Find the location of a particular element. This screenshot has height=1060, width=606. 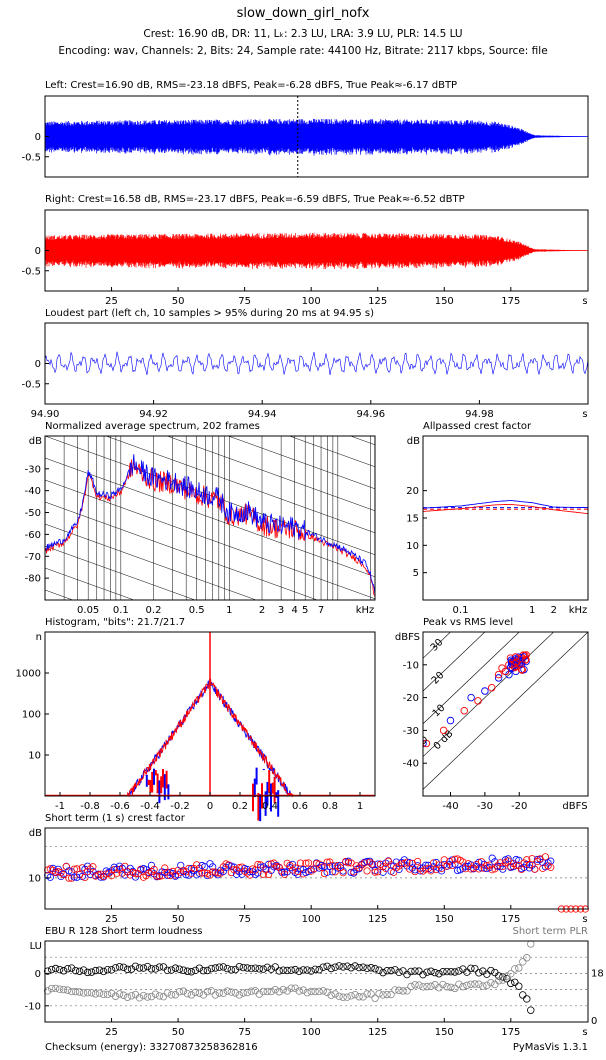

allpassed-xtick-label: 2 is located at coordinates (554, 610).